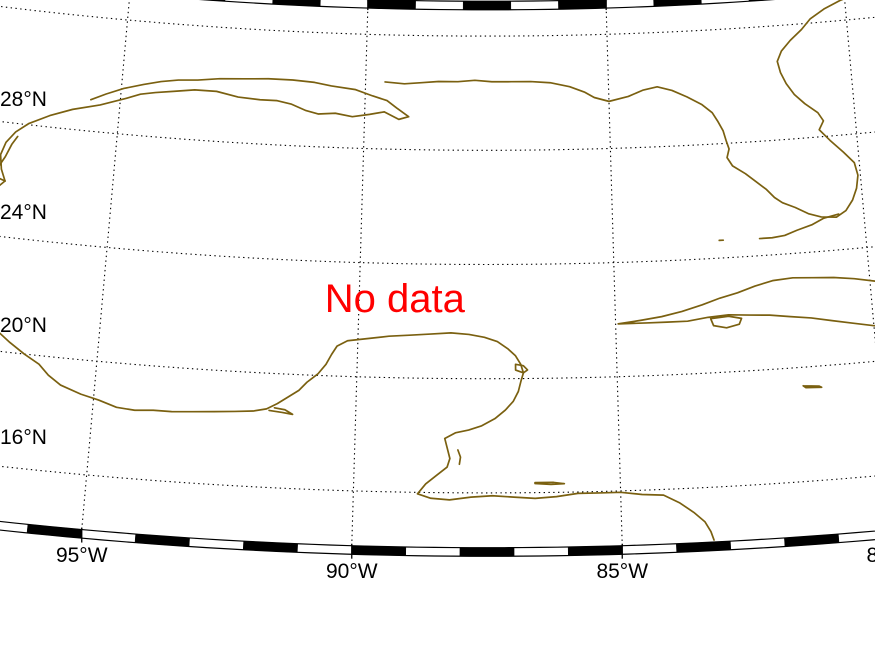 The image size is (875, 656). I want to click on lon-tick-label-80w: 80°W, so click(870, 555).